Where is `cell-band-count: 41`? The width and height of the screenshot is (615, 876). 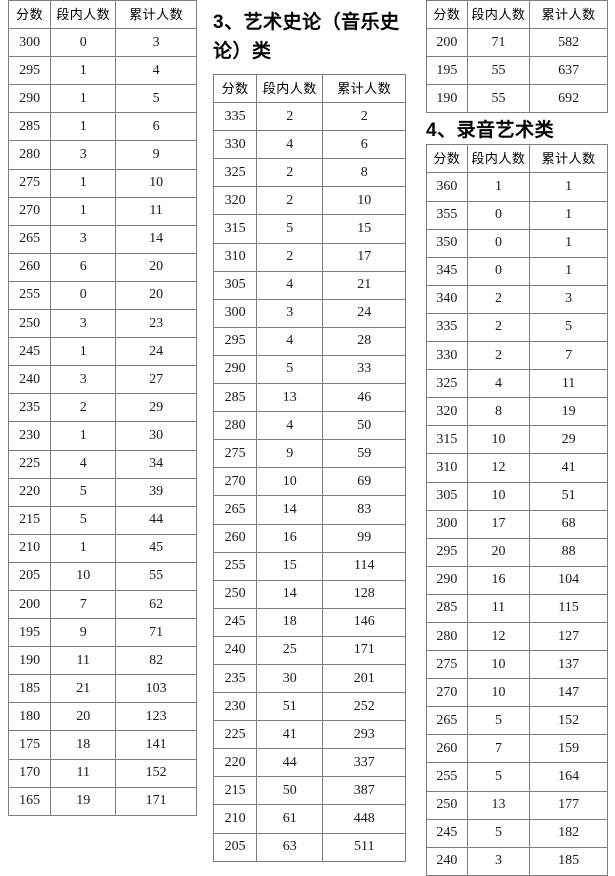
cell-band-count: 41 is located at coordinates (290, 735).